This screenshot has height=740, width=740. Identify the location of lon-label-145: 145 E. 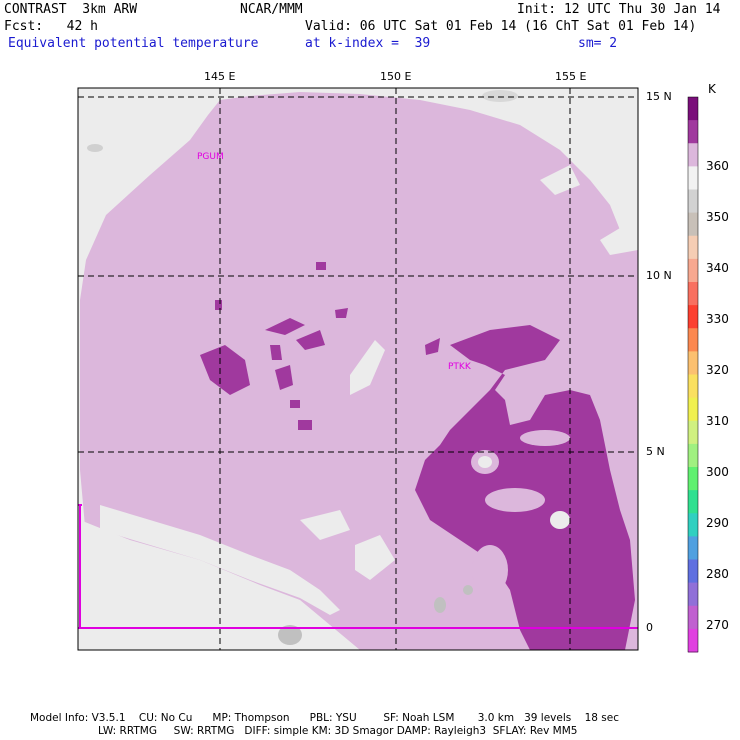
(220, 76).